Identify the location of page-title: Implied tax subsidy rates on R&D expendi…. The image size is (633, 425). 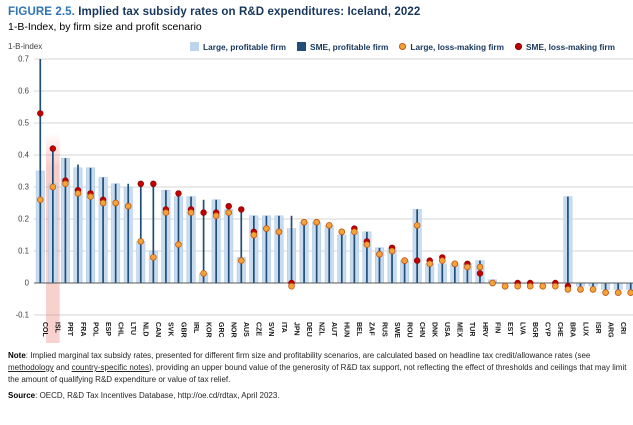
(249, 12).